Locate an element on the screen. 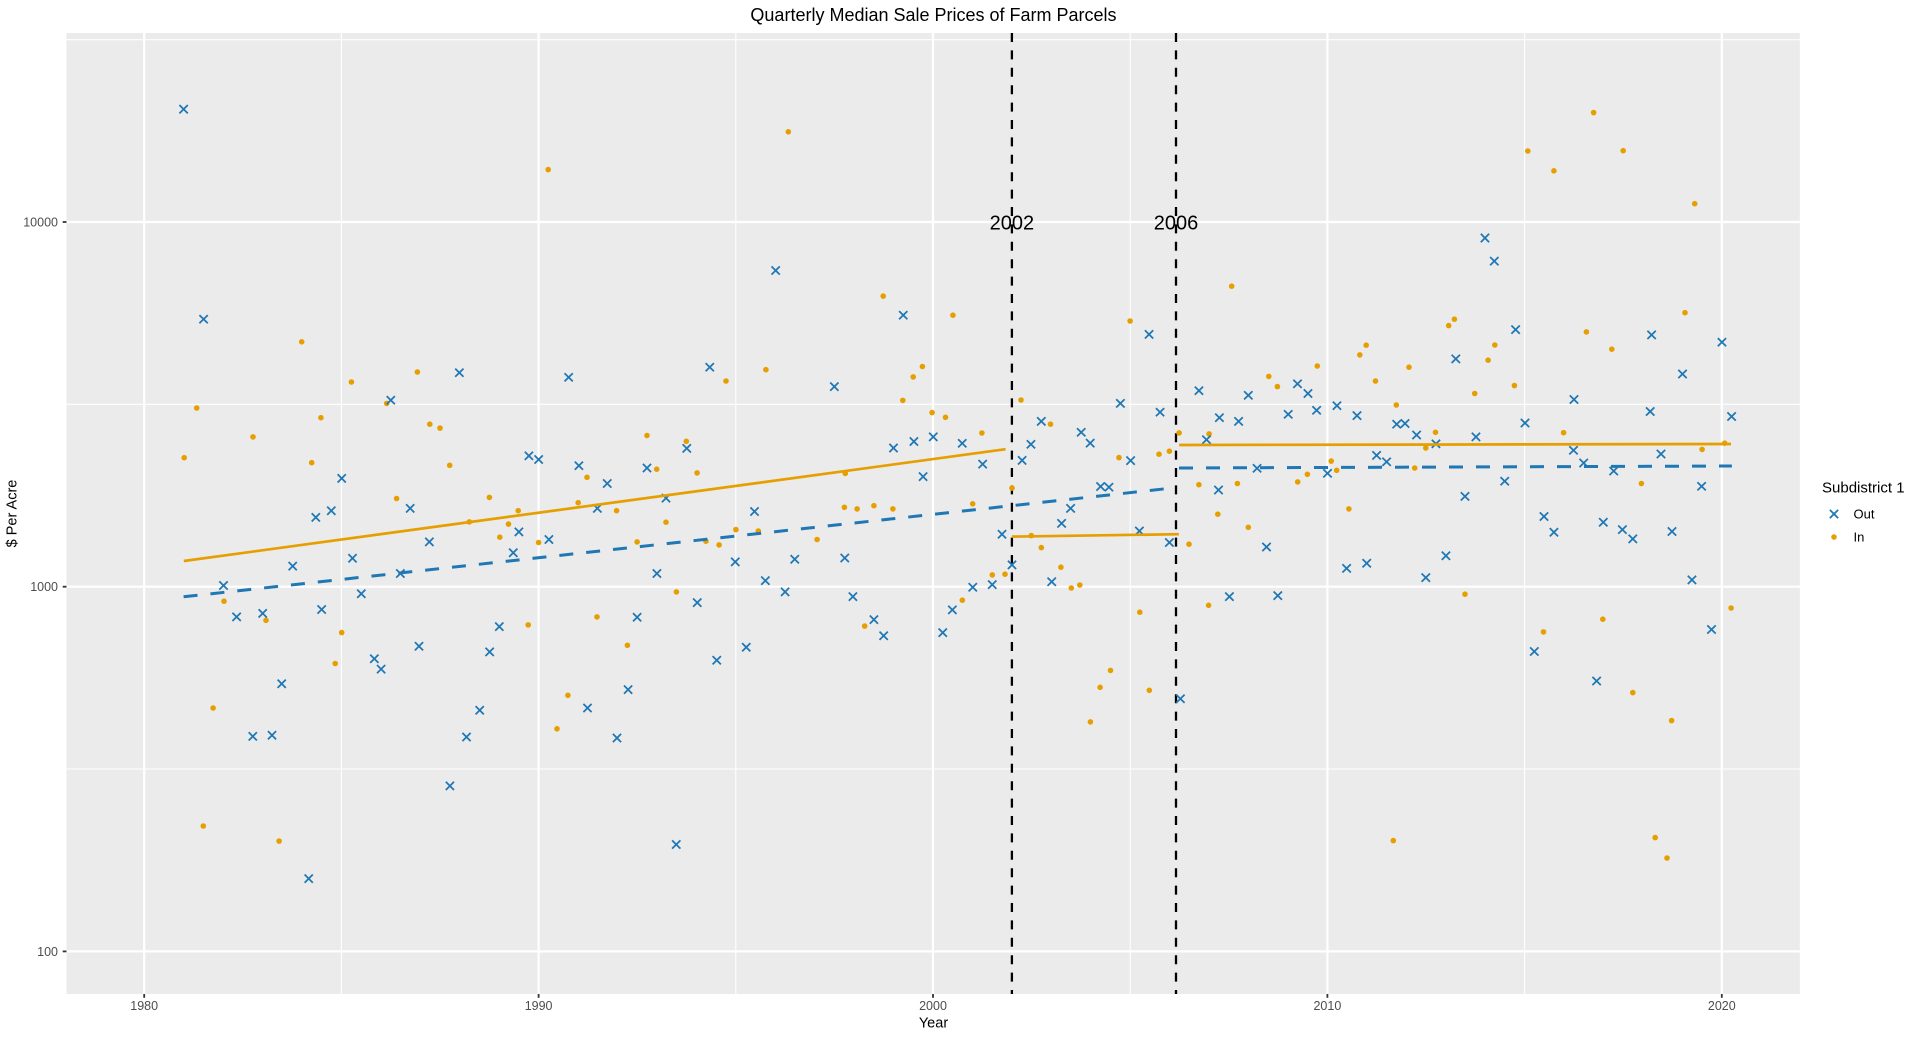  svg-text: Year is located at coordinates (933, 1024).